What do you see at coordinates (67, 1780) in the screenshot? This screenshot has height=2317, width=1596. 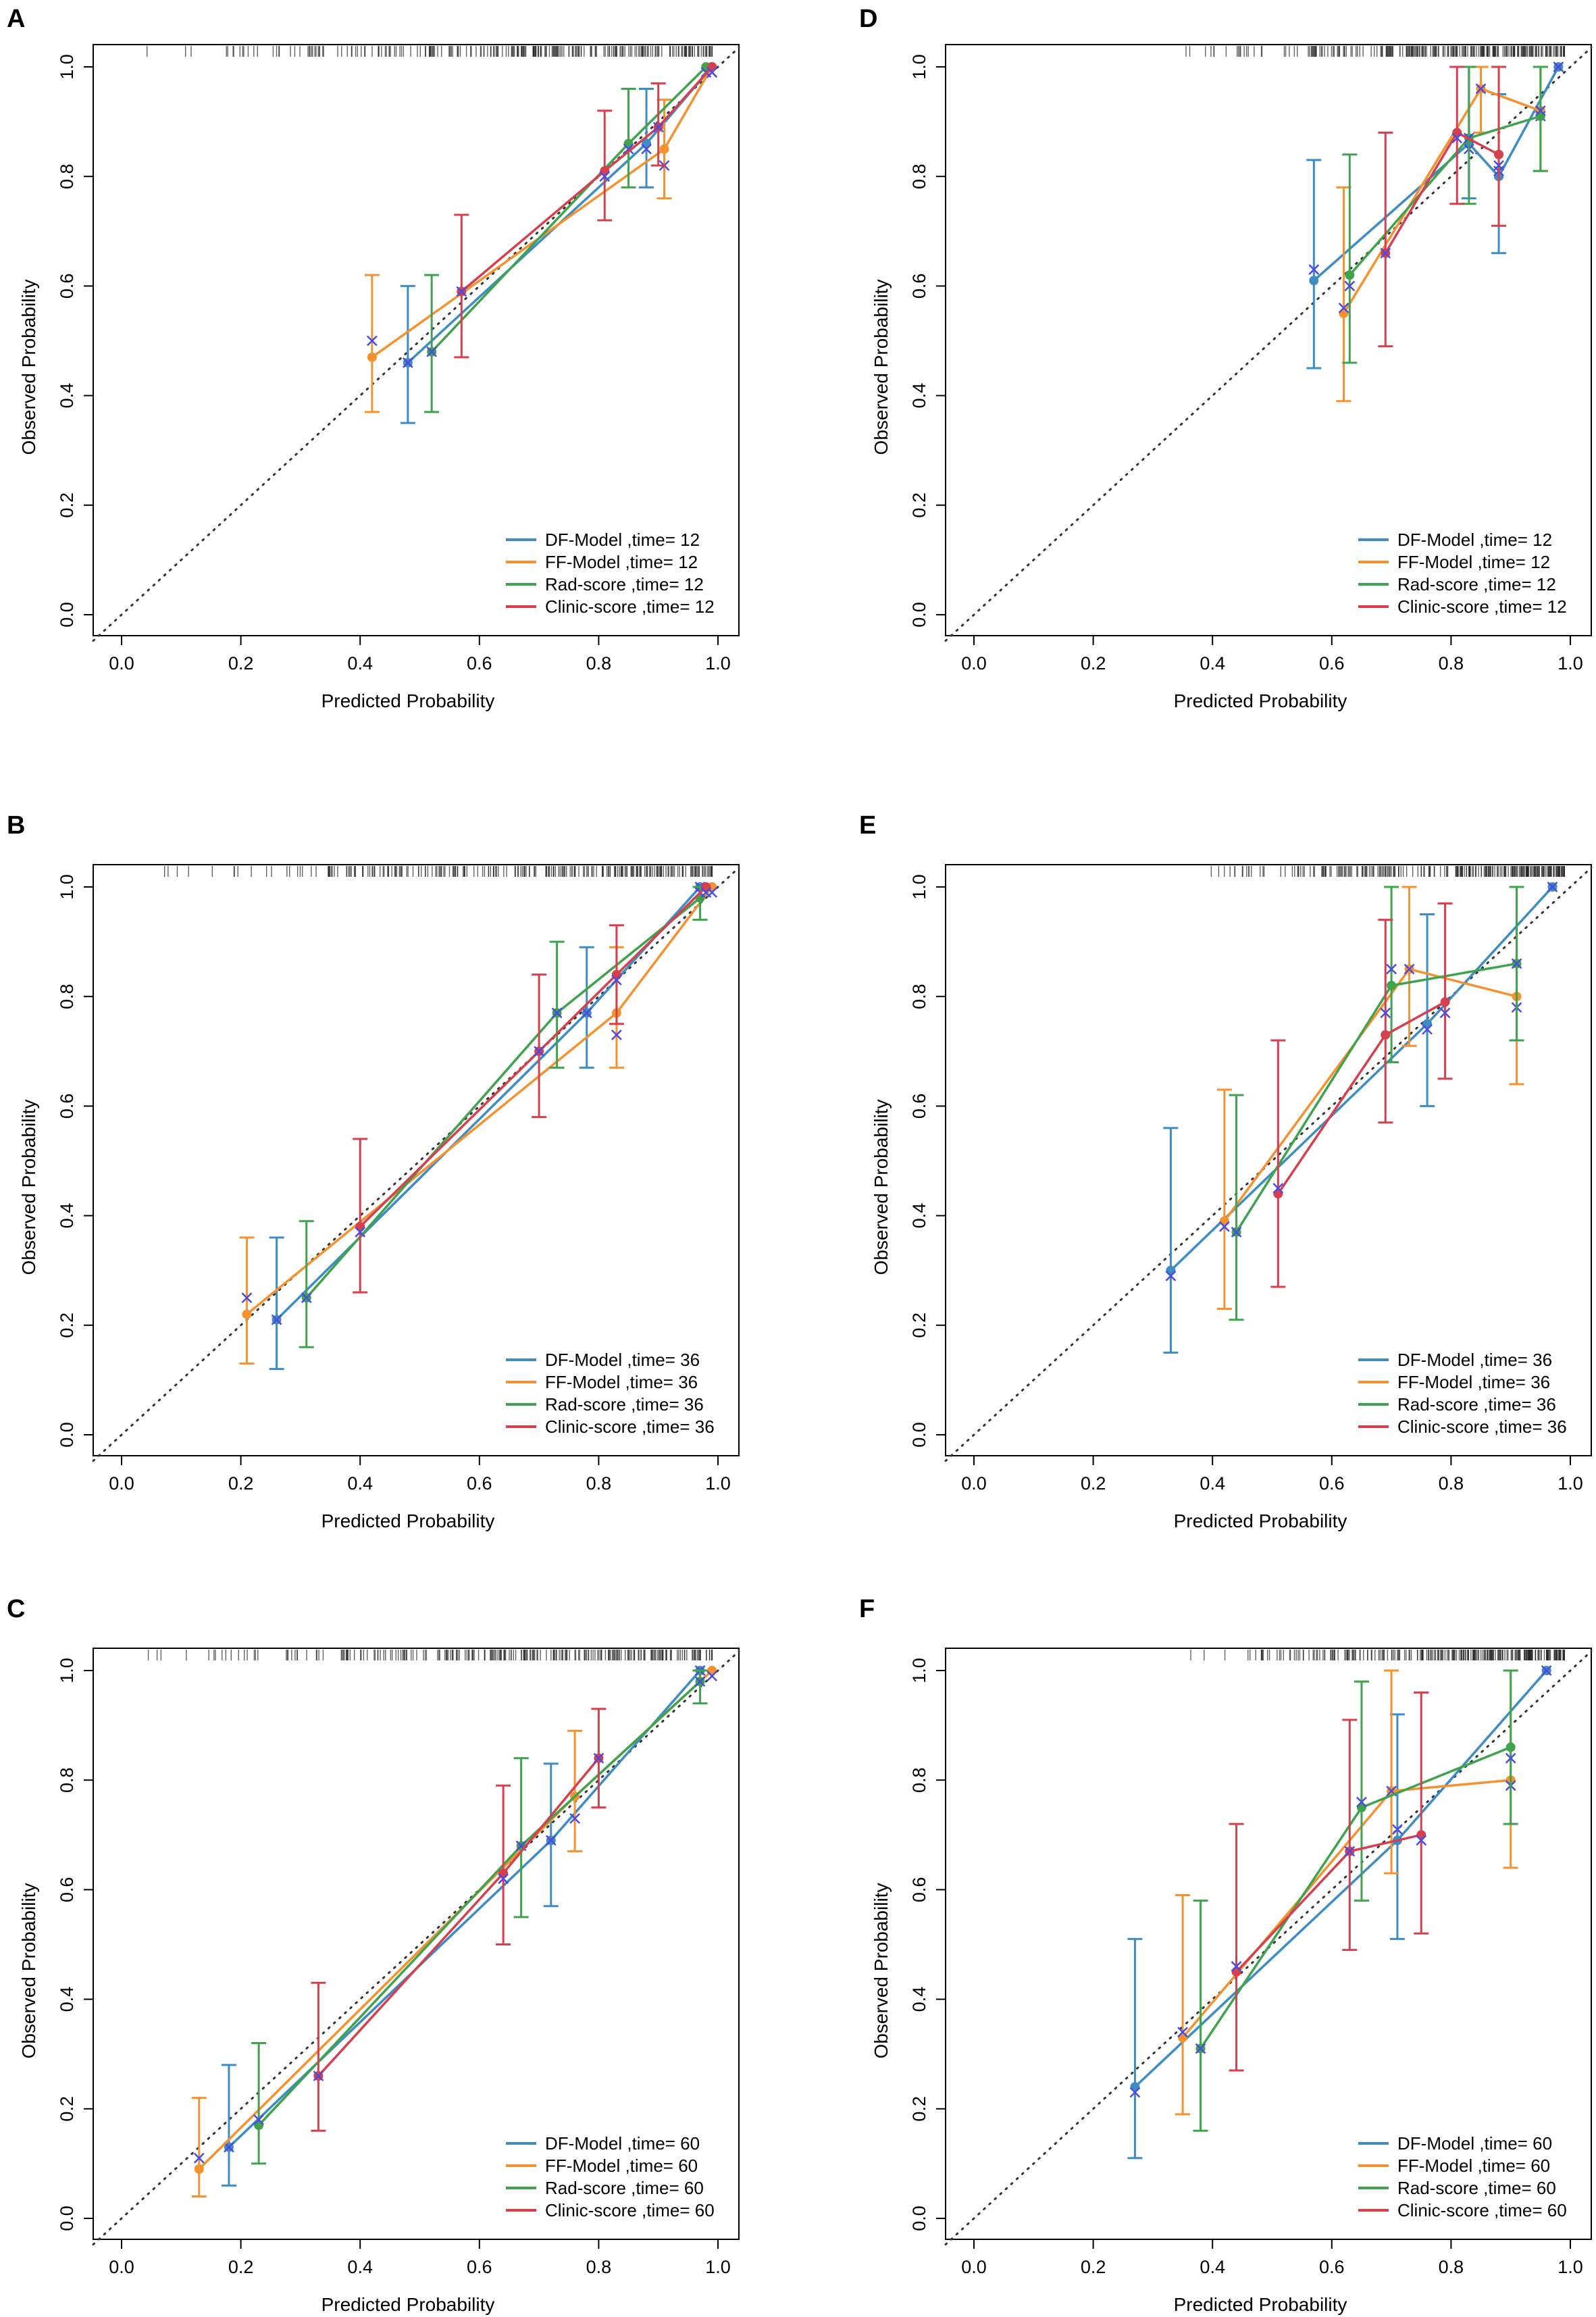 I see `y-tick-label: 0.8` at bounding box center [67, 1780].